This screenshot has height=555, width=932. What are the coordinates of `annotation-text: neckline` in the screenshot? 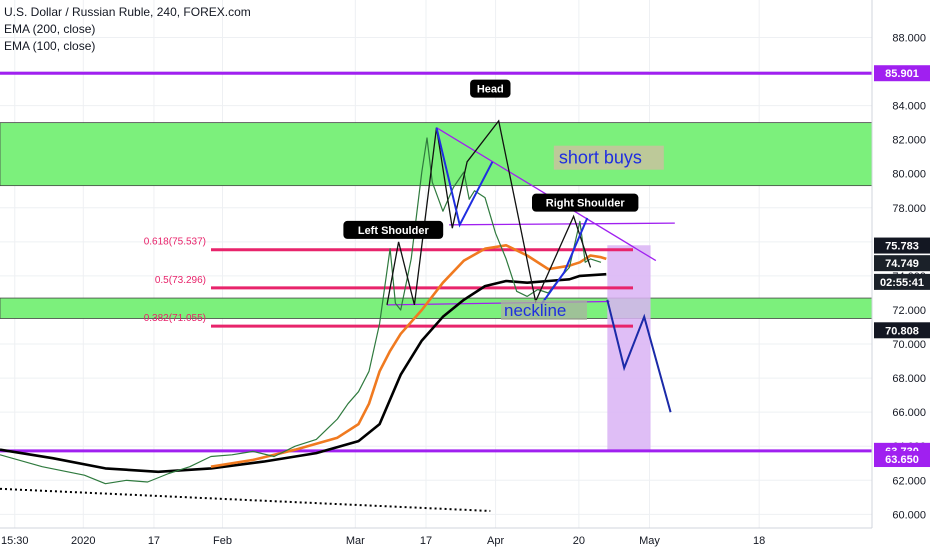 It's located at (535, 310).